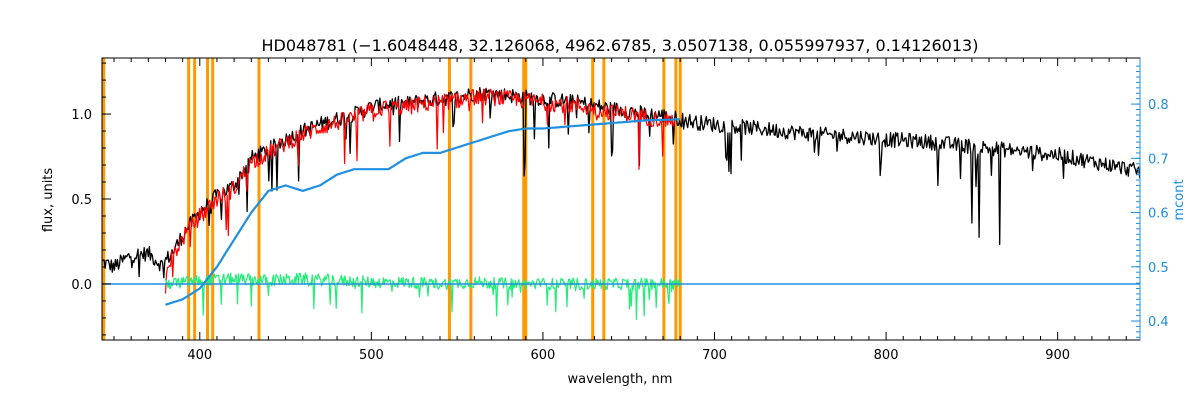 This screenshot has width=1200, height=400. I want to click on y-right-tick-label-4: 0.8, so click(1158, 105).